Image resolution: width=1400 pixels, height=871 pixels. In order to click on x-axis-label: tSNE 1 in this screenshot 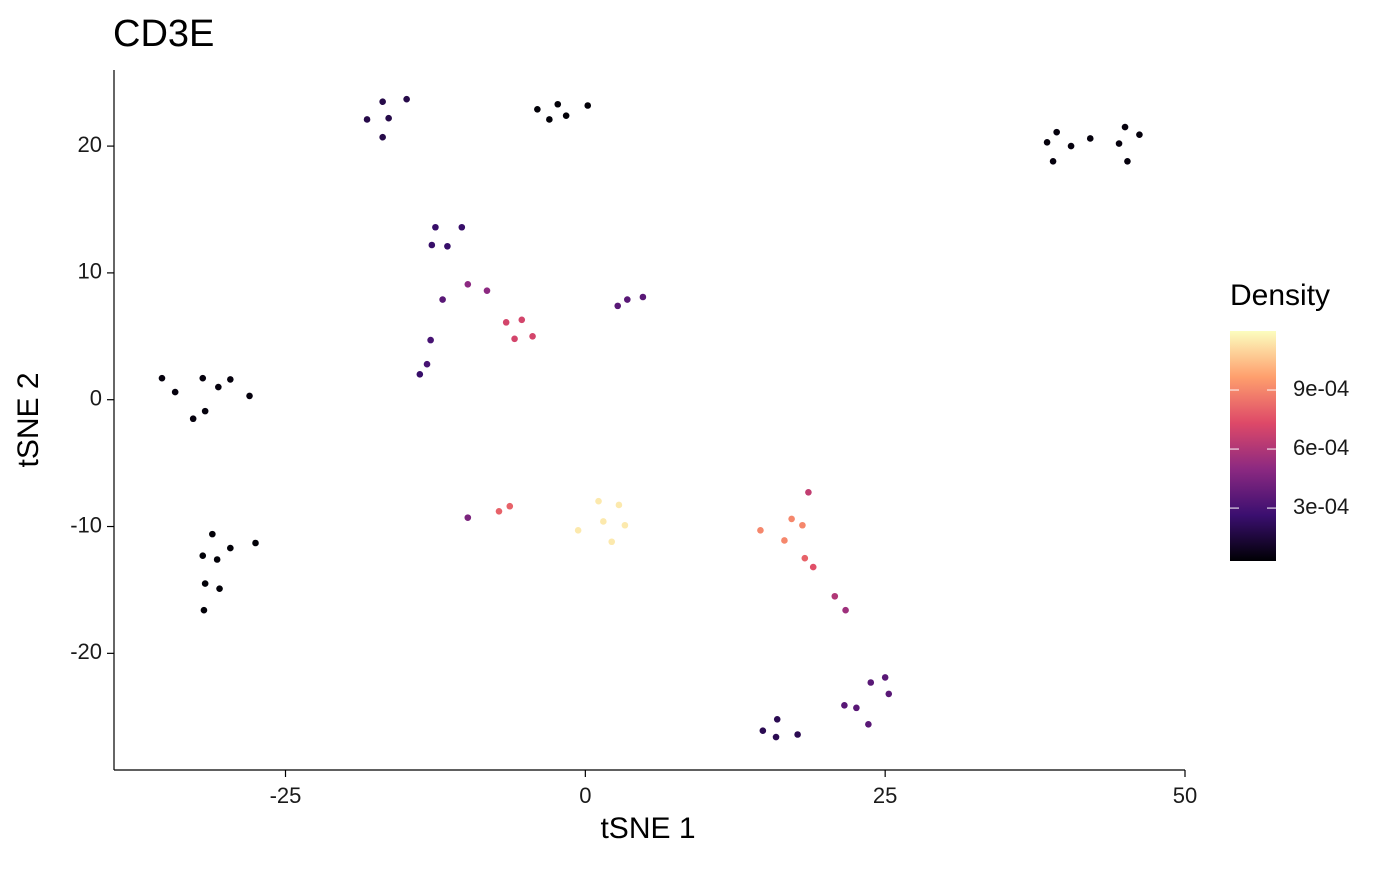, I will do `click(647, 828)`.